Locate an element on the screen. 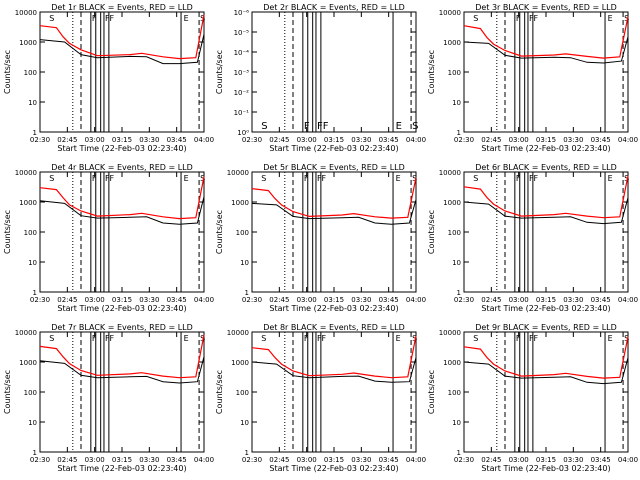 The image size is (640, 480). panel-title: Det 2r BLACK = Events, RED = LLD is located at coordinates (334, 7).